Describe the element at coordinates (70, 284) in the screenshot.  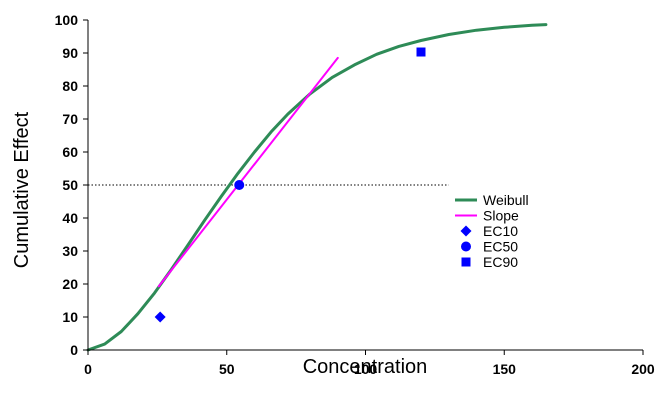
I see `y-tick-label: 20` at that location.